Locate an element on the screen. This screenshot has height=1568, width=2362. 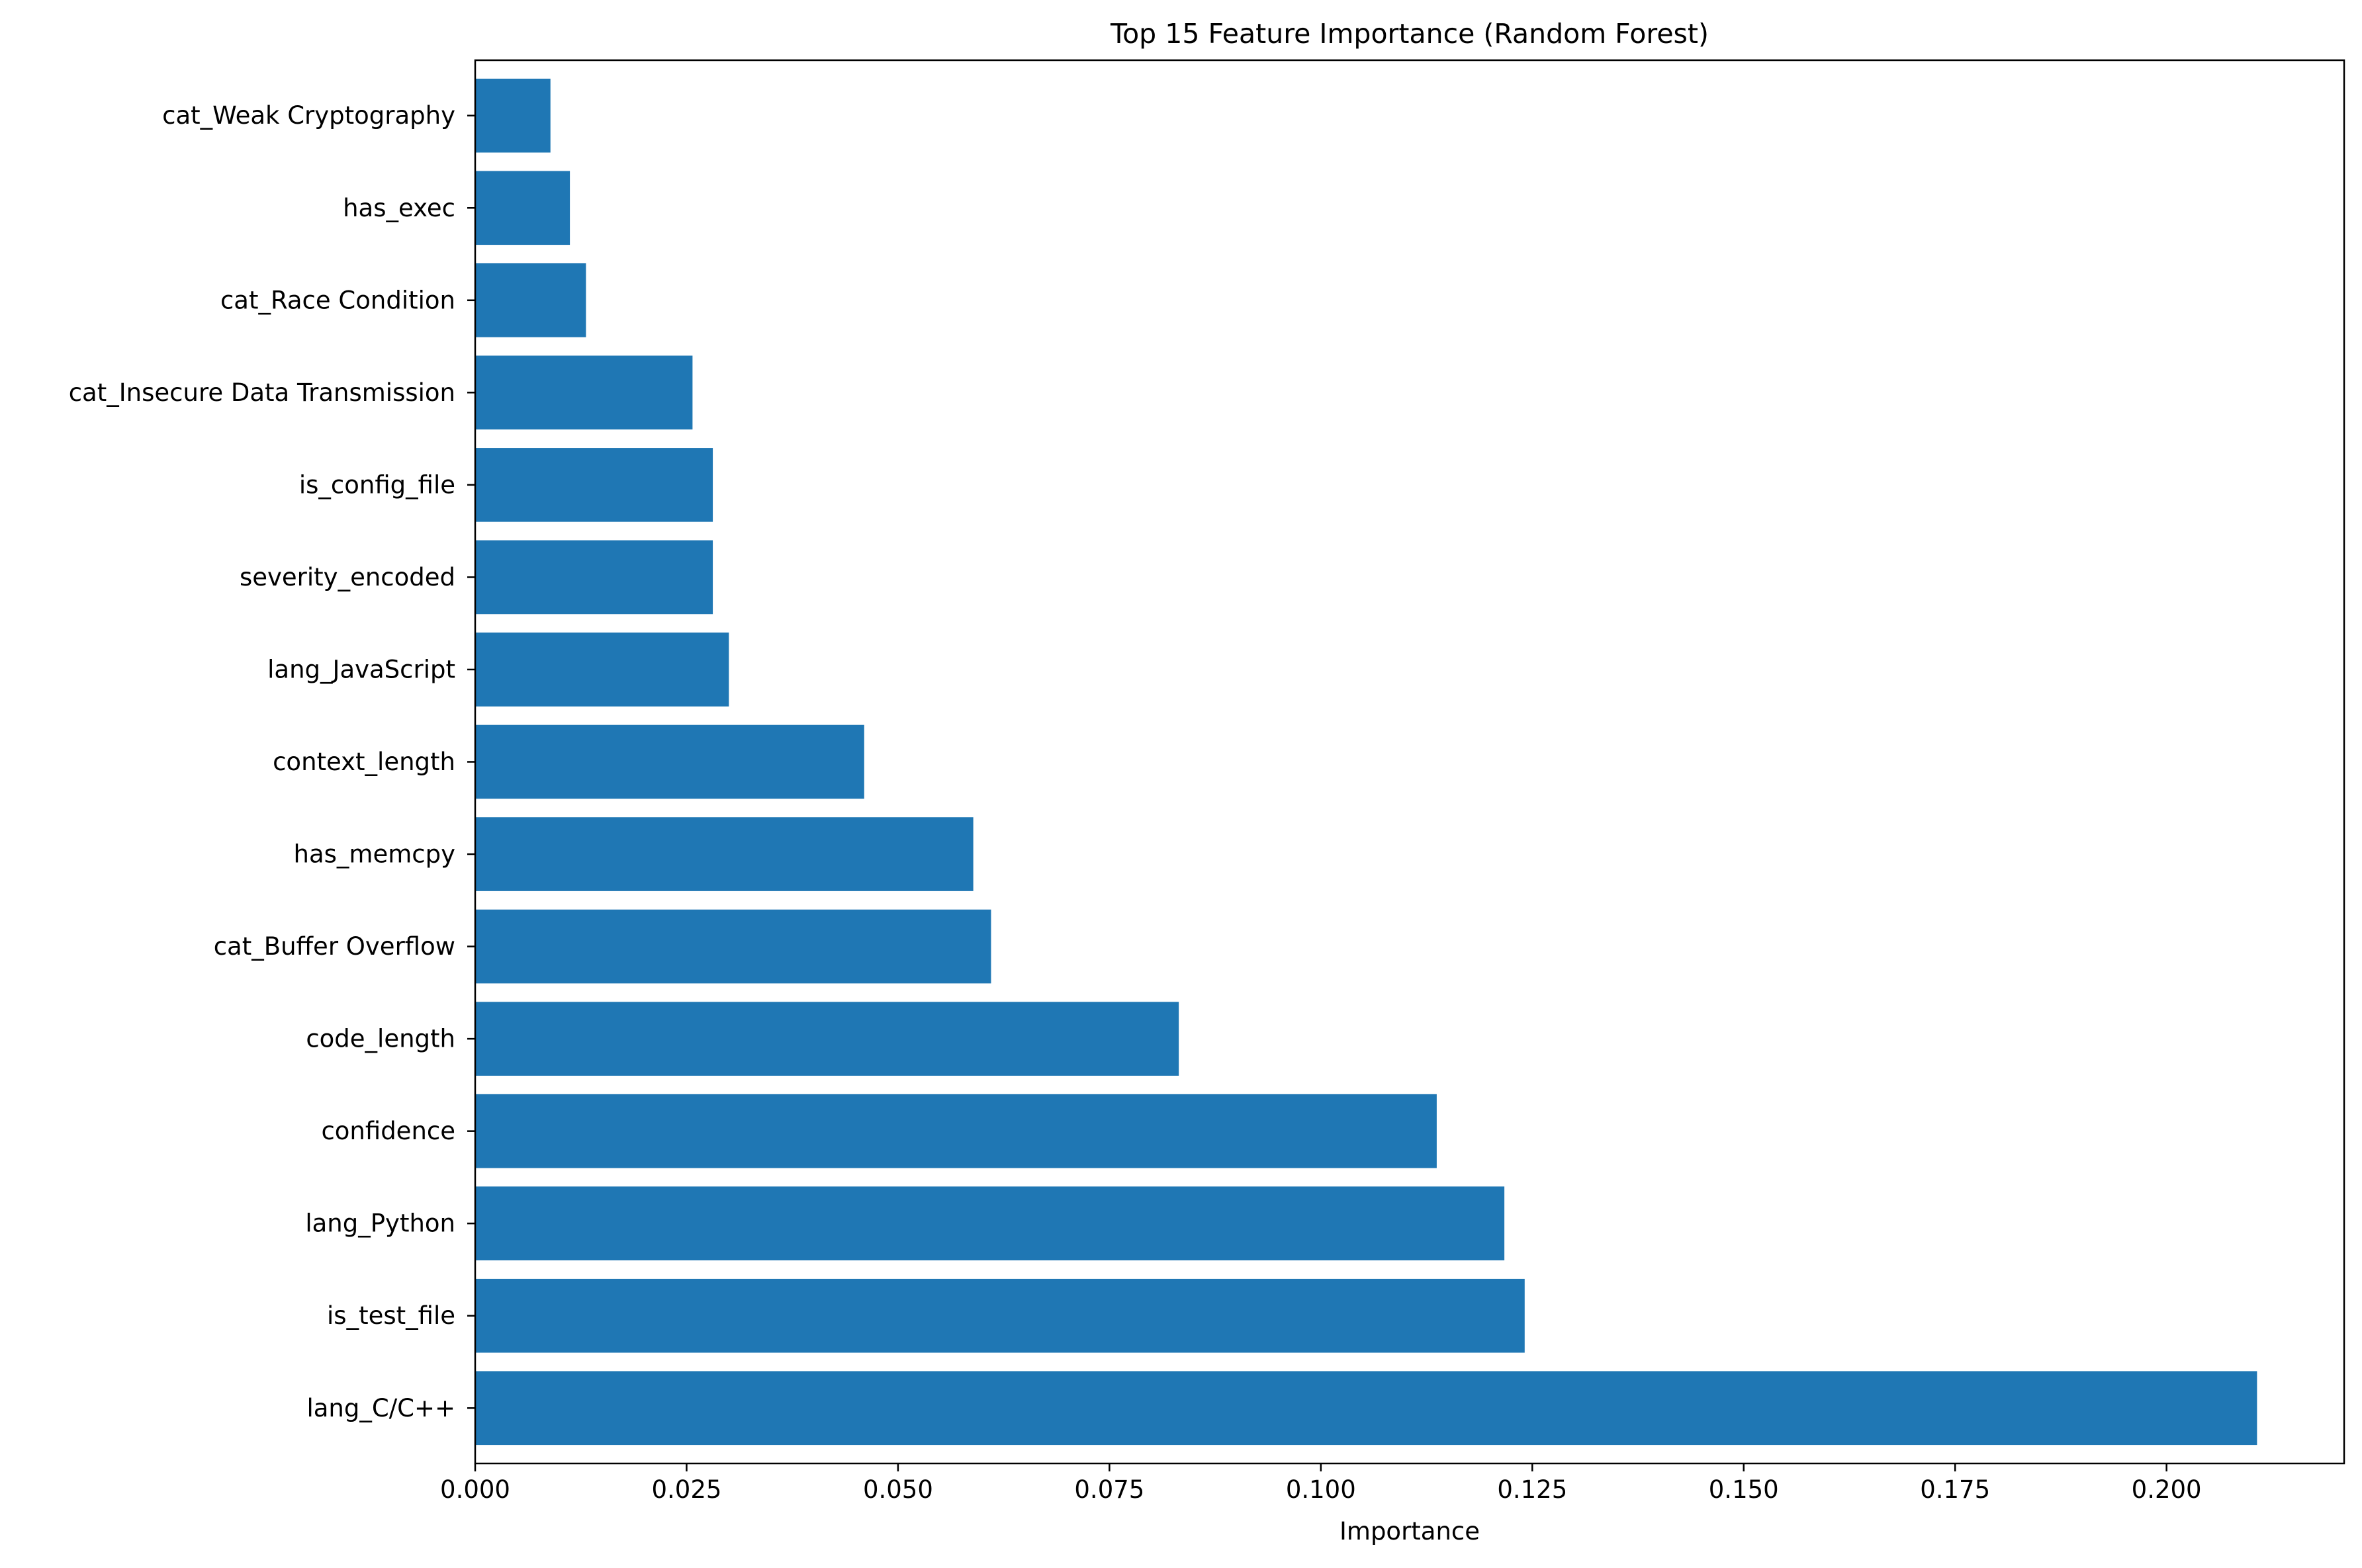
bar-cat-buffer-overflow is located at coordinates (733, 947).